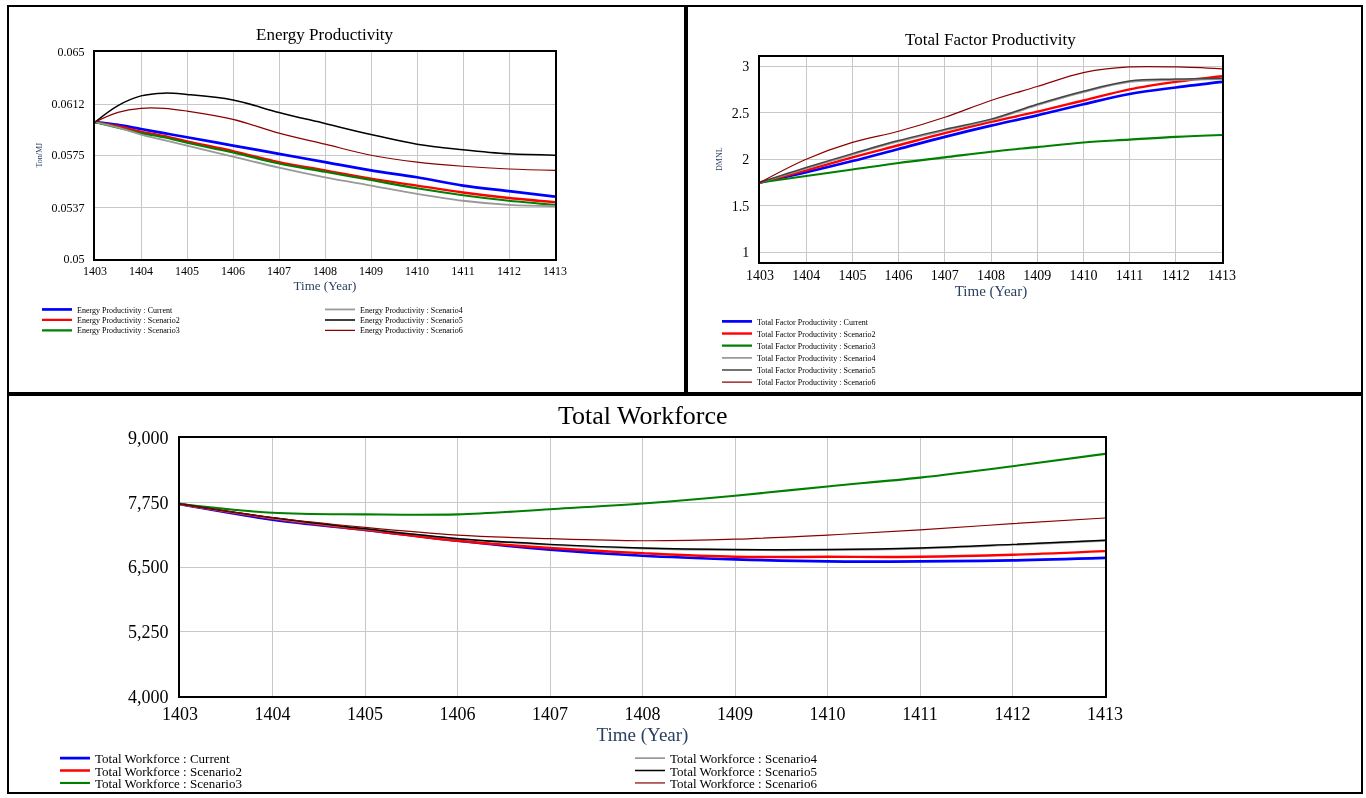  Describe the element at coordinates (746, 253) in the screenshot. I see `y-tick-label: 1` at that location.